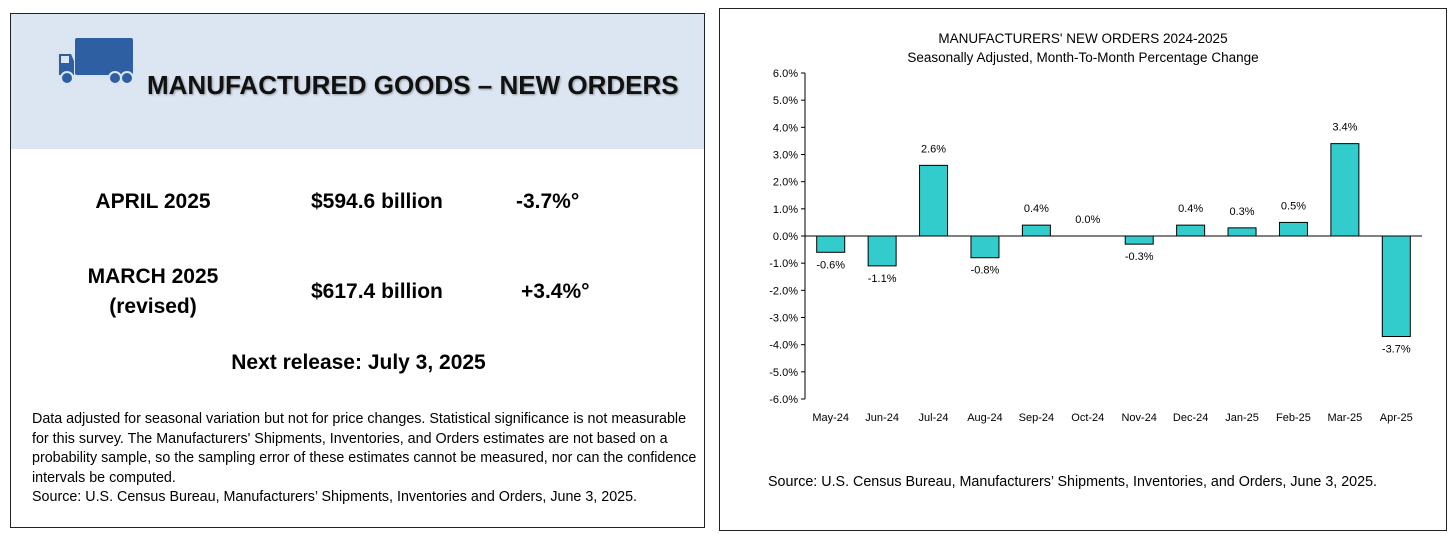  Describe the element at coordinates (1138, 418) in the screenshot. I see `x-tick-label: Nov-24` at that location.